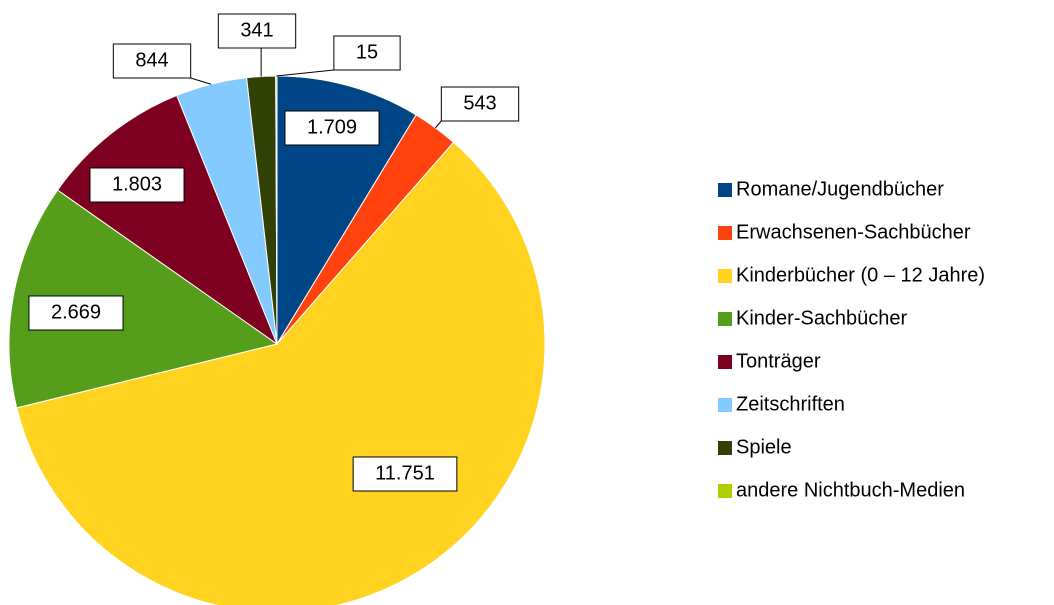 The width and height of the screenshot is (1054, 605). I want to click on legend-label: Zeitschriften, so click(790, 404).